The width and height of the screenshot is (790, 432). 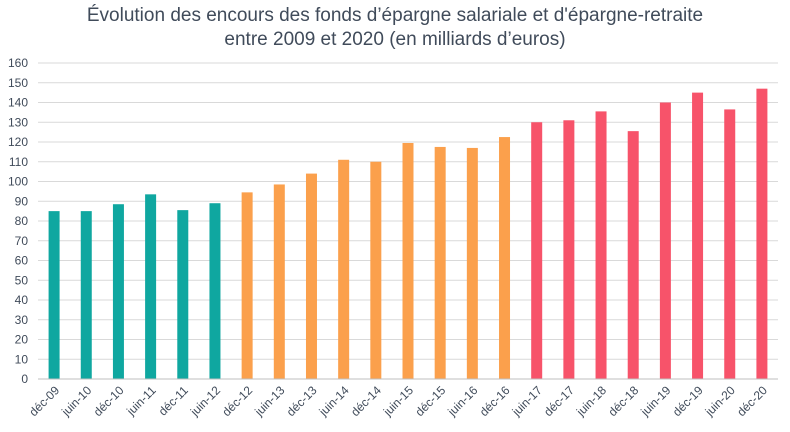 I want to click on y-tick-label: 40, so click(x=22, y=300).